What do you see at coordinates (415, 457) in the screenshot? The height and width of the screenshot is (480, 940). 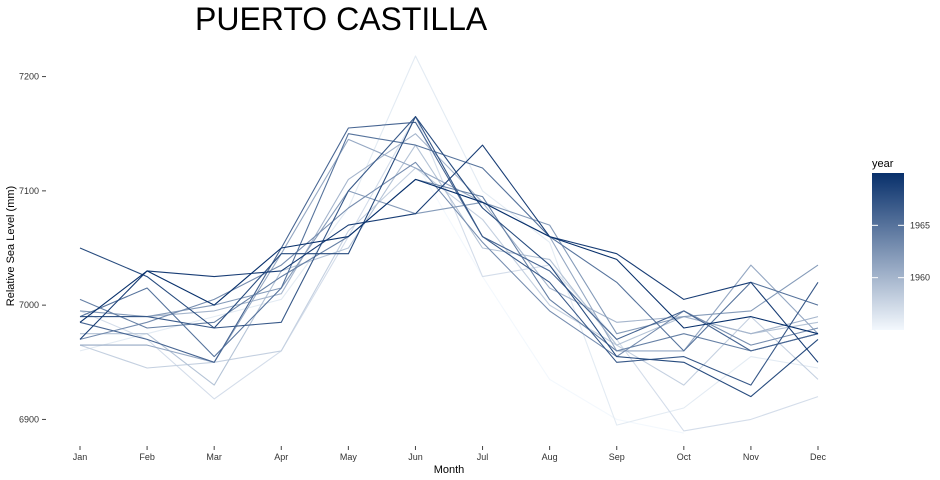 I see `x-tick-label: Jun` at bounding box center [415, 457].